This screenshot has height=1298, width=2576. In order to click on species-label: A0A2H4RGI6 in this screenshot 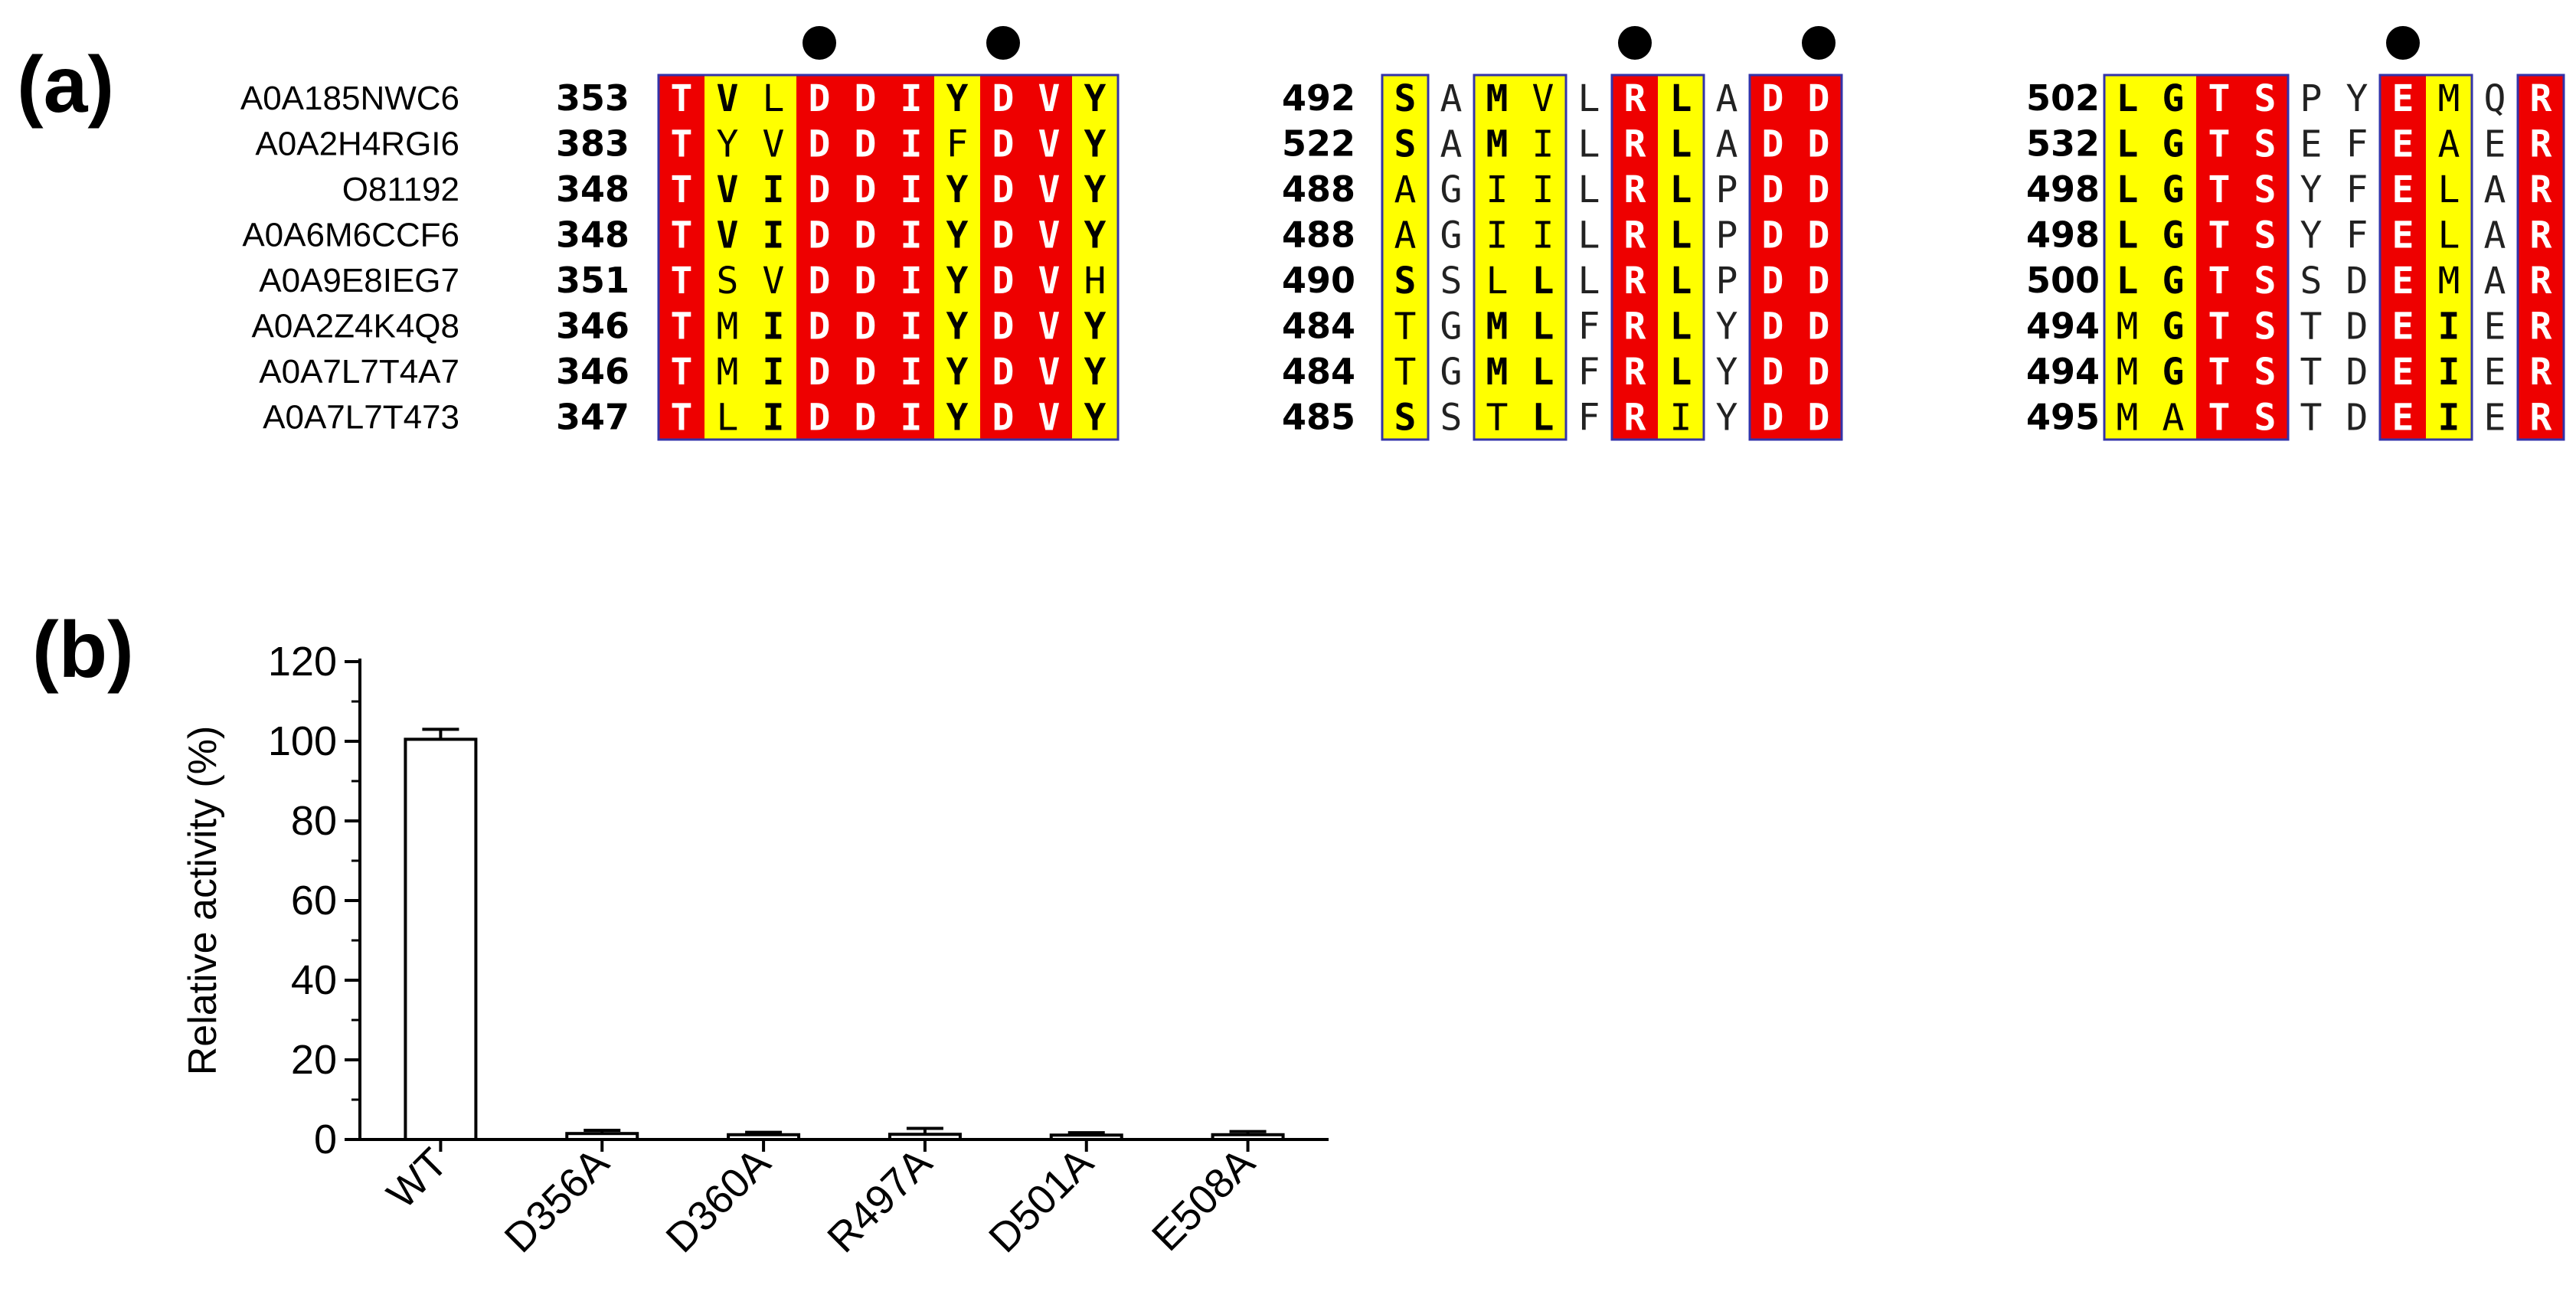, I will do `click(357, 143)`.